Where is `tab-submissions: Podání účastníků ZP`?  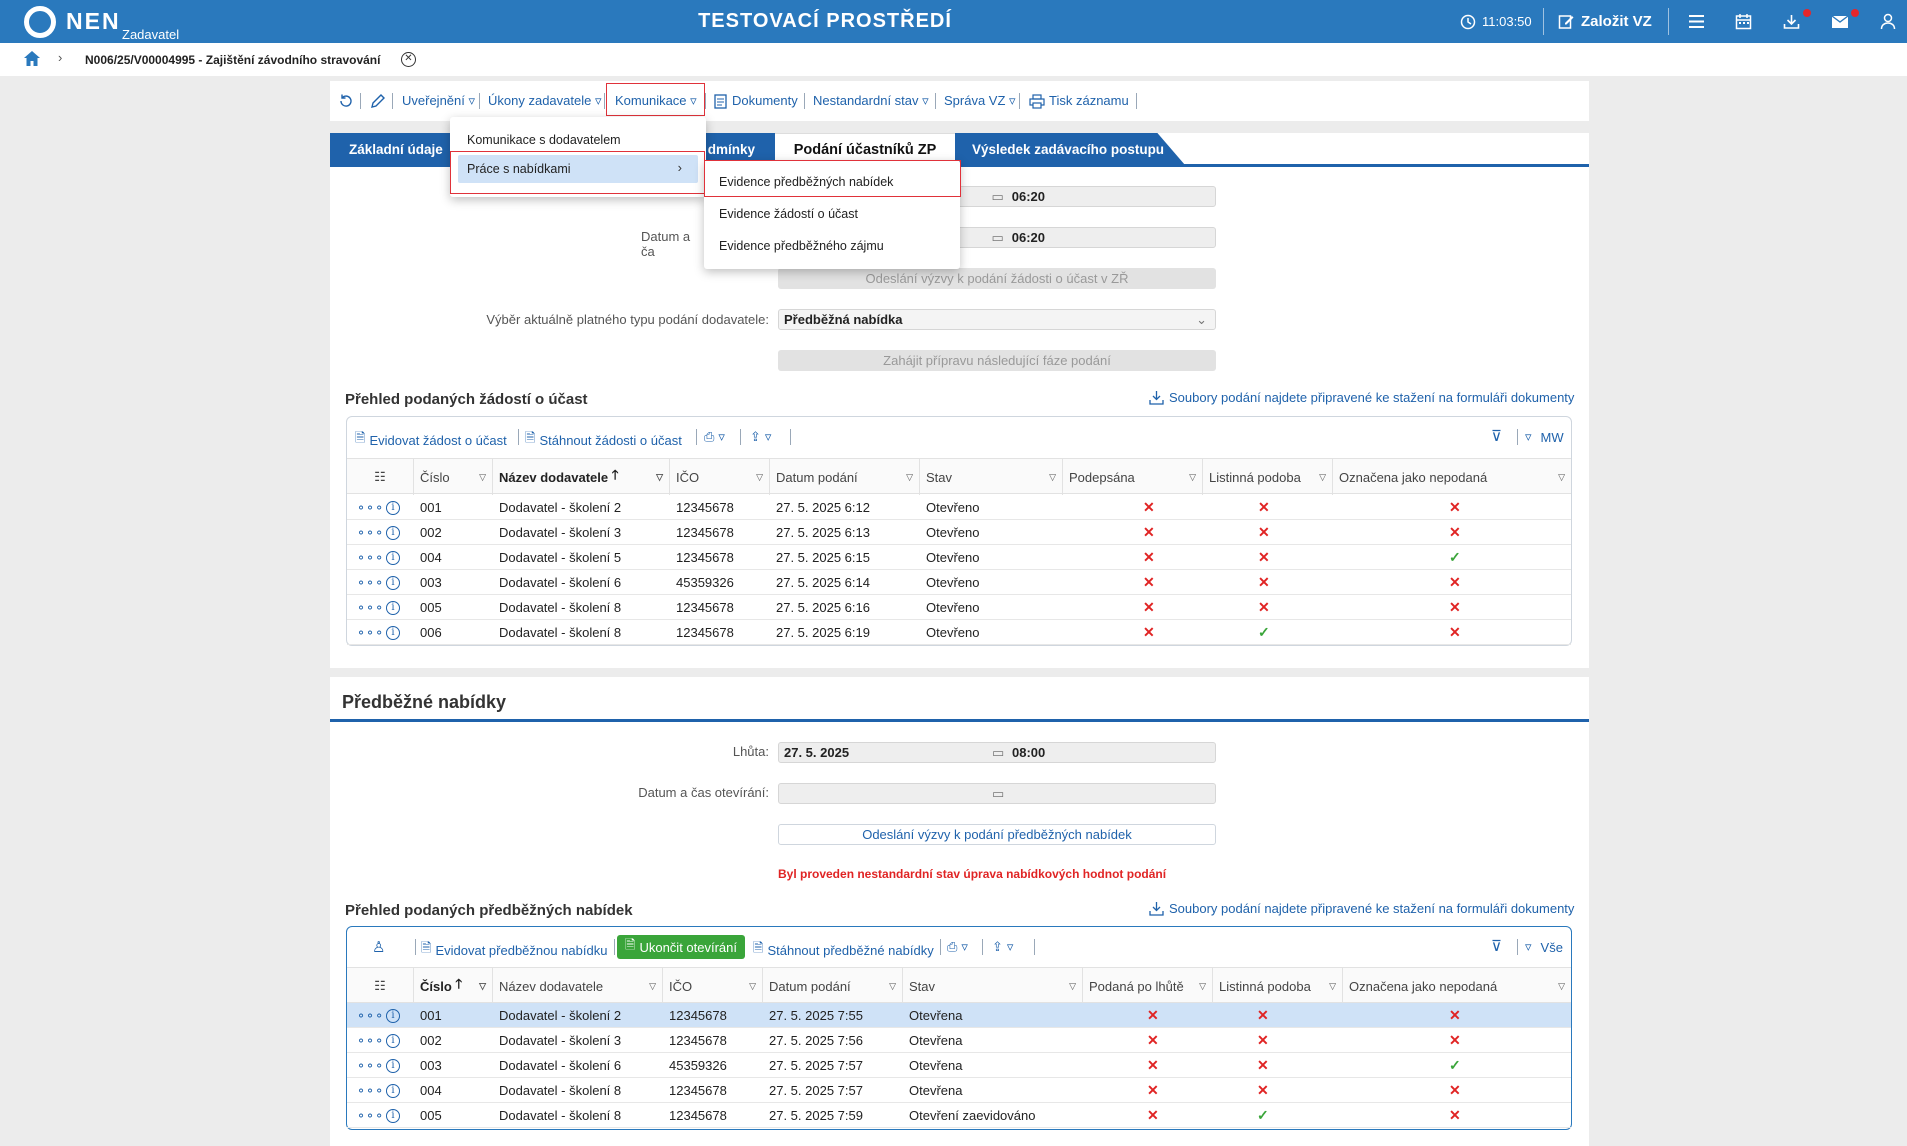 tab-submissions: Podání účastníků ZP is located at coordinates (865, 149).